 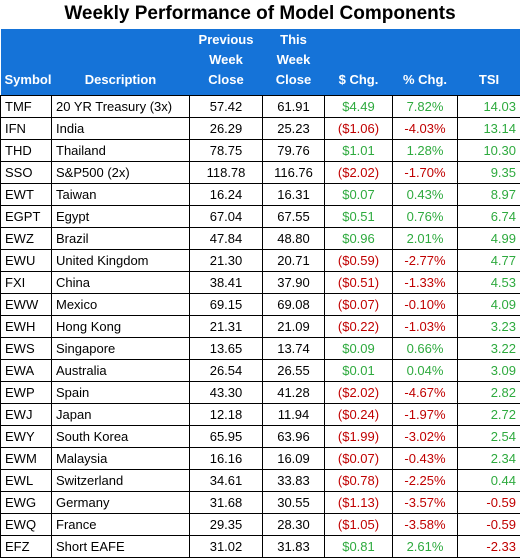 What do you see at coordinates (425, 194) in the screenshot?
I see `cell-percent-change: 0.43%` at bounding box center [425, 194].